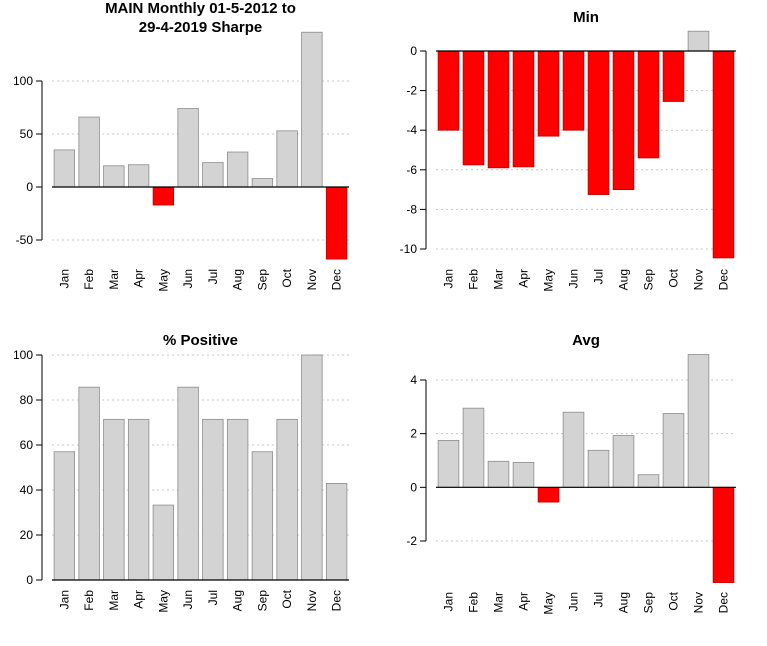  Describe the element at coordinates (409, 249) in the screenshot. I see `y-tick-label: -10` at that location.